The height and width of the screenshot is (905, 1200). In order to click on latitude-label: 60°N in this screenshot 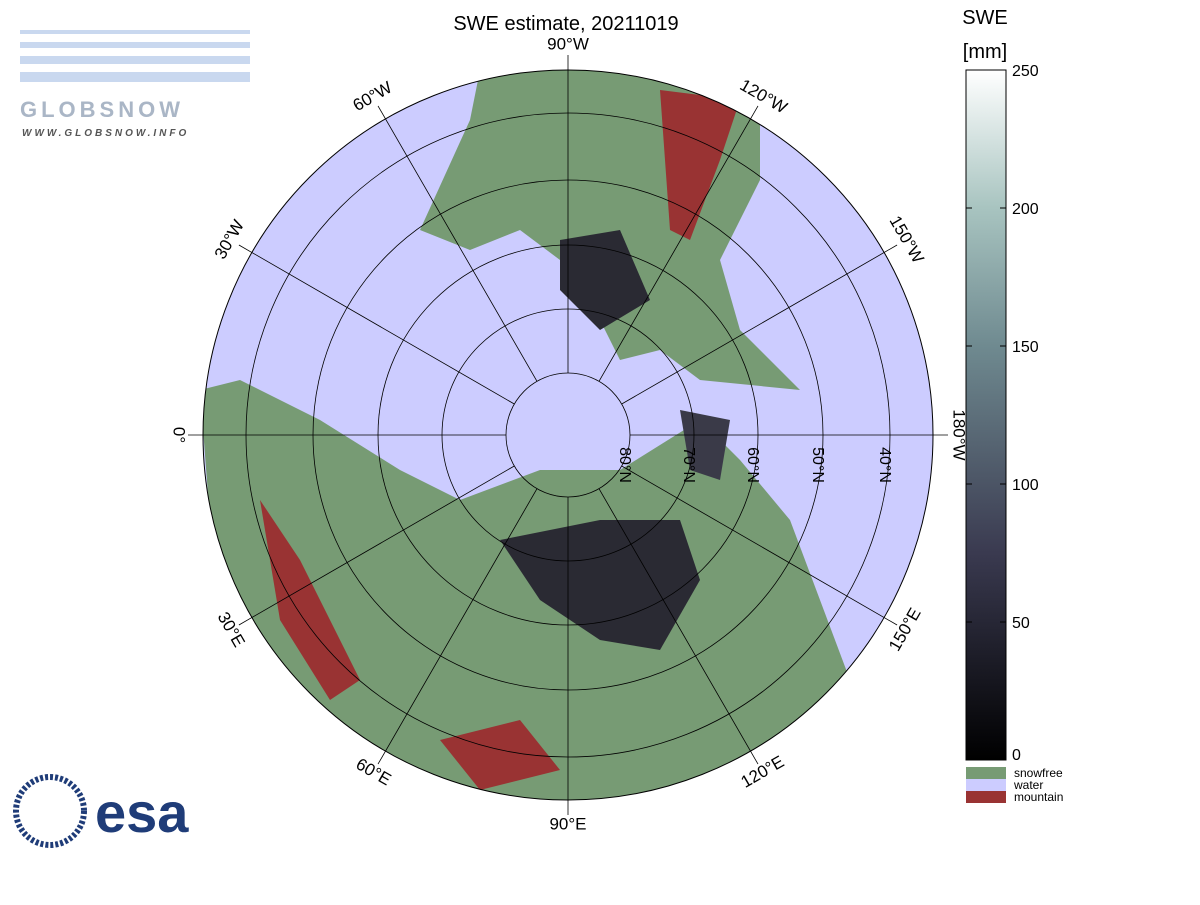, I will do `click(752, 465)`.